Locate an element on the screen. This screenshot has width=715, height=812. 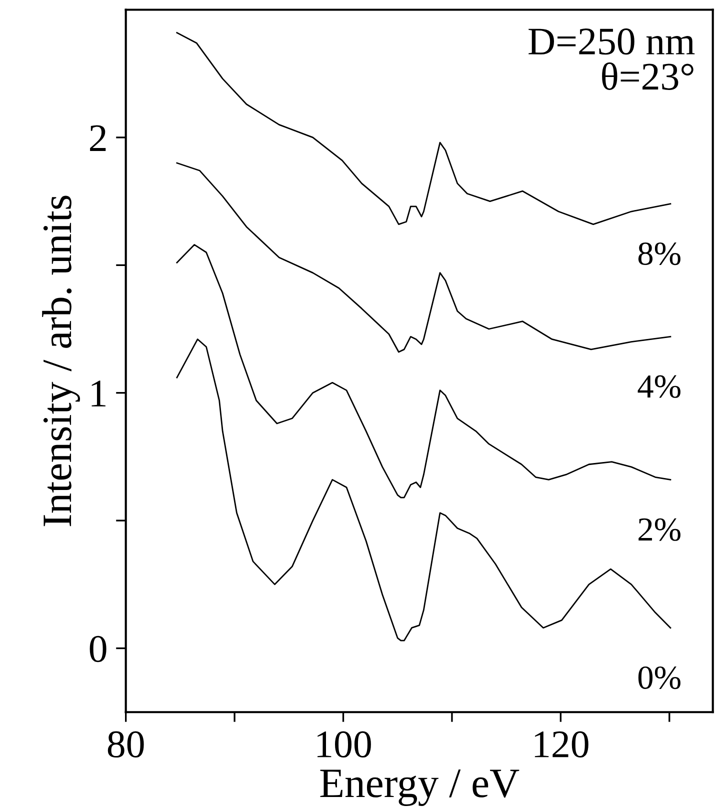
series-label: 8% is located at coordinates (659, 254).